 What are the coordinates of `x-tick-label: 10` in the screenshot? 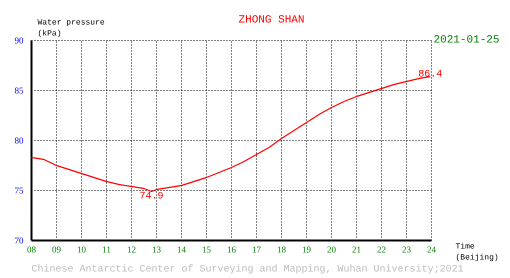 It's located at (81, 249).